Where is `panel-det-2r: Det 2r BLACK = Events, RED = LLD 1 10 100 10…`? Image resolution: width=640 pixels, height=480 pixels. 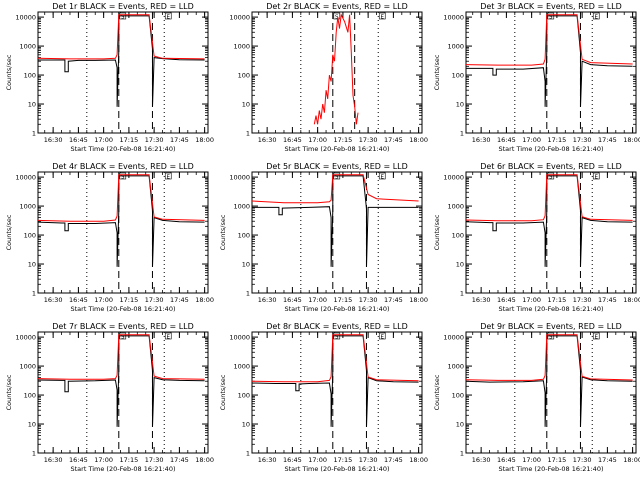
panel-det-2r: Det 2r BLACK = Events, RED = LLD 1 10 100 10… is located at coordinates (328, 77).